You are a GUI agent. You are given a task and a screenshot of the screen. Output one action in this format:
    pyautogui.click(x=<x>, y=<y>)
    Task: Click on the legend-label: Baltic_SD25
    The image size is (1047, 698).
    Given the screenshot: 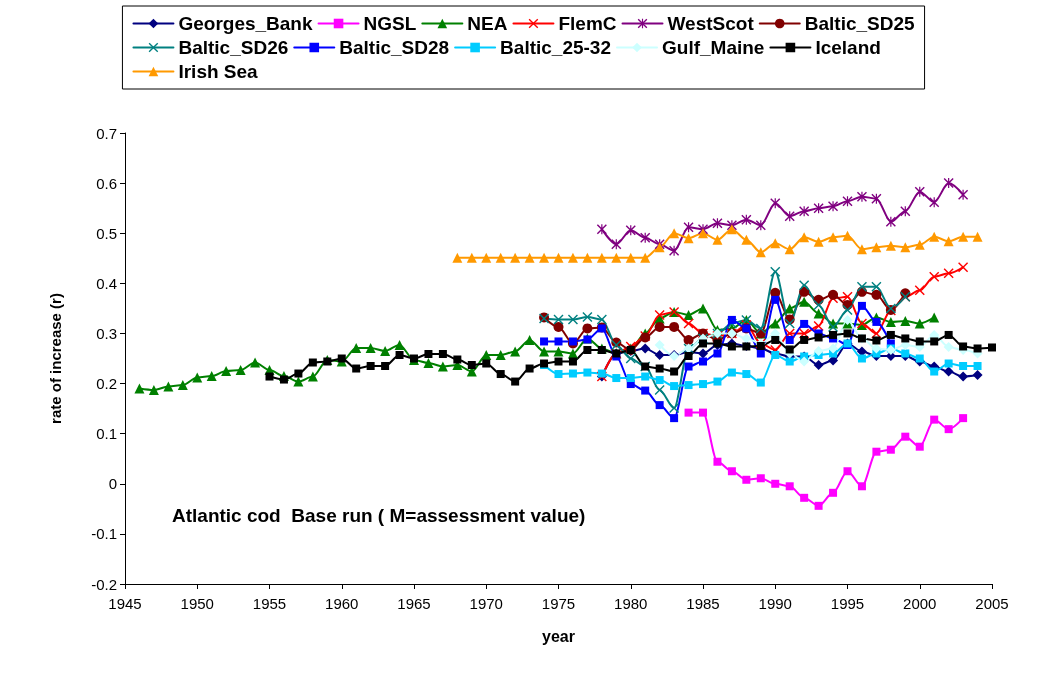 What is the action you would take?
    pyautogui.click(x=859, y=23)
    